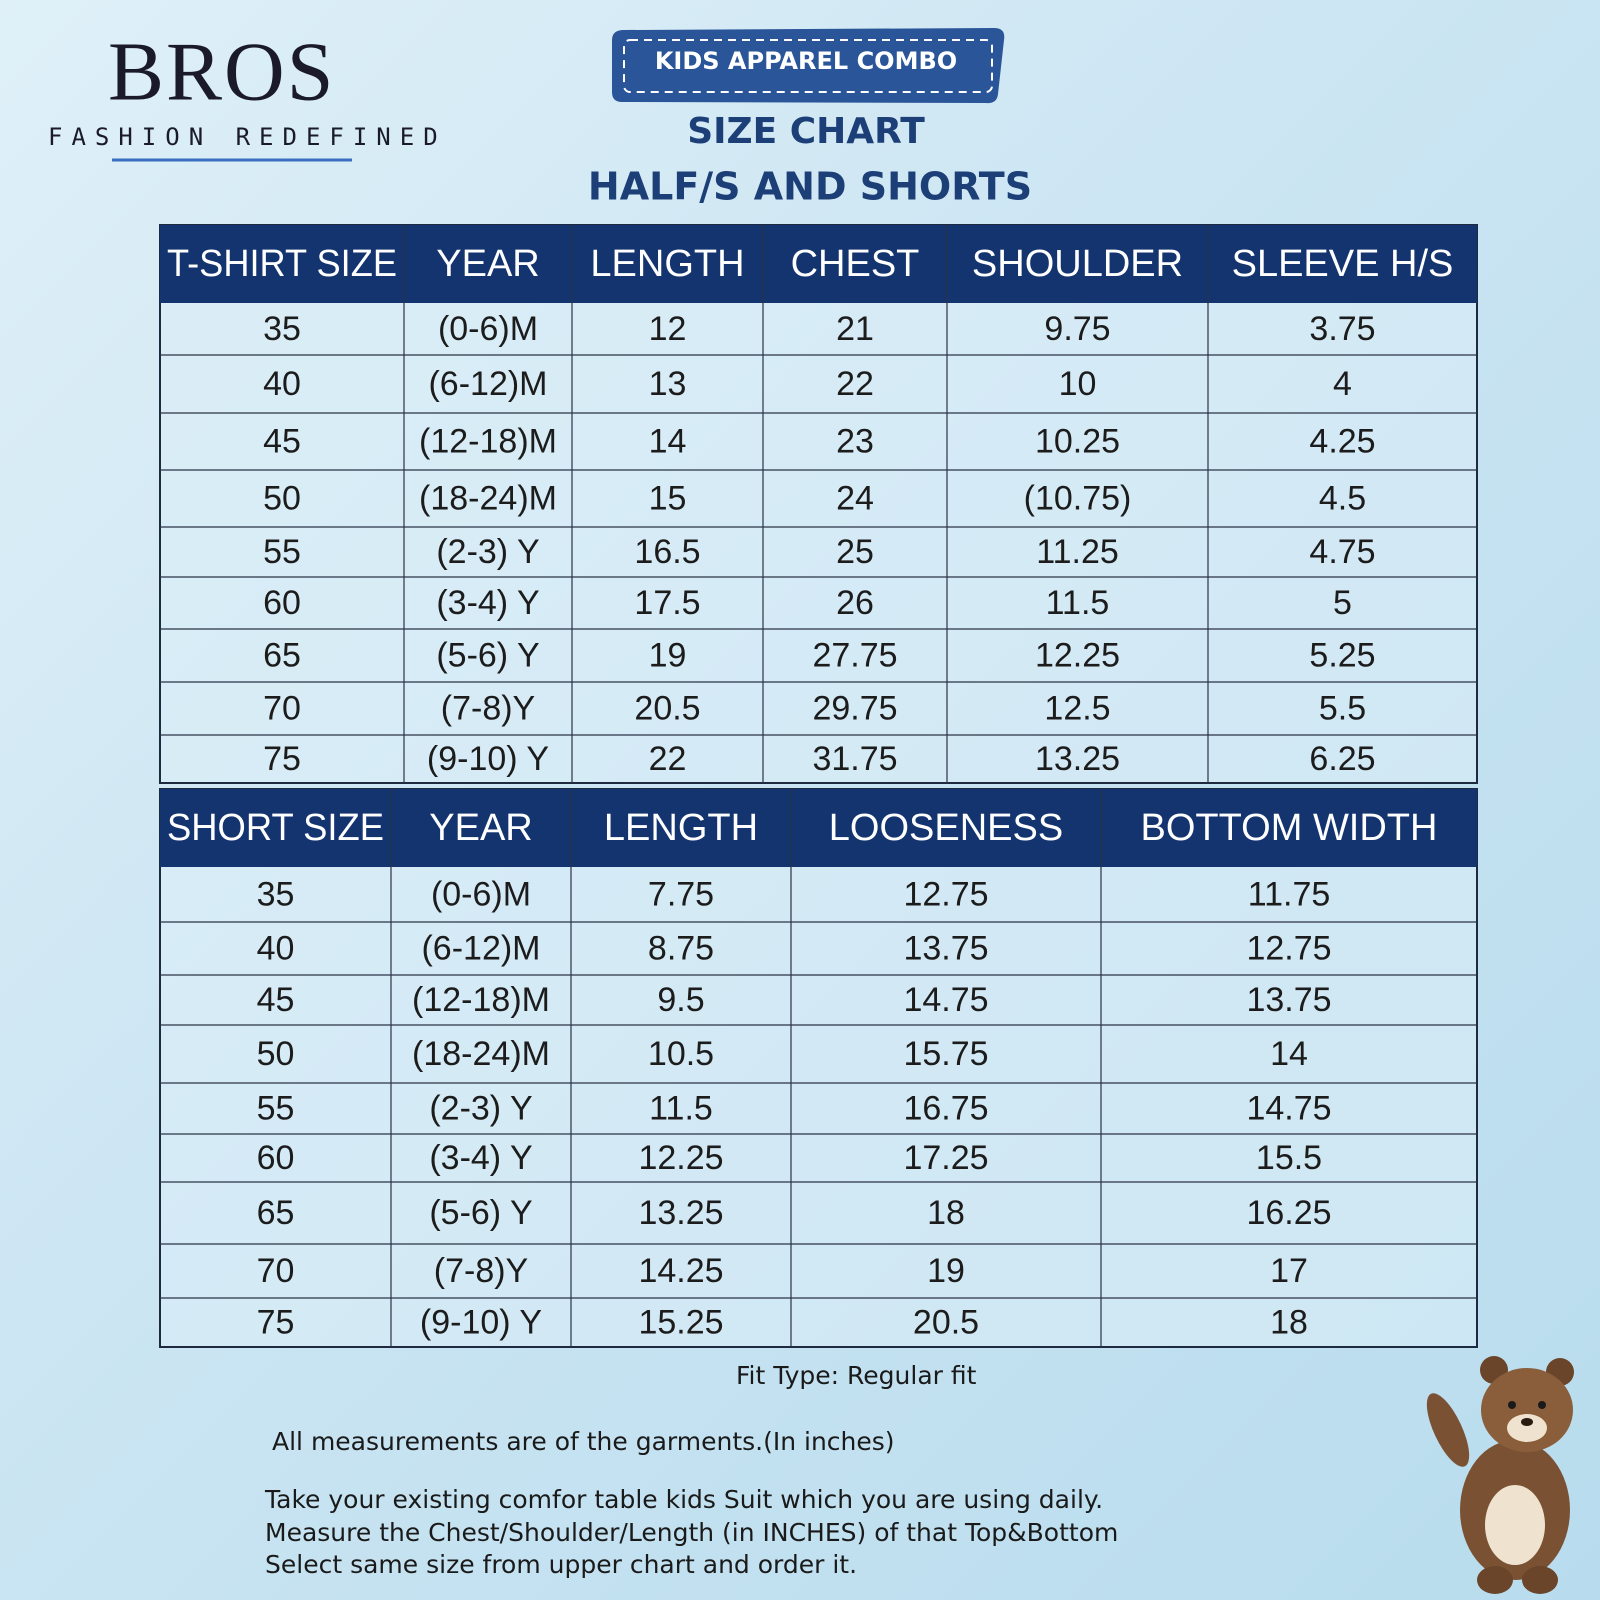 The width and height of the screenshot is (1600, 1600). What do you see at coordinates (1343, 264) in the screenshot?
I see `column-header: SLEEVE H/S` at bounding box center [1343, 264].